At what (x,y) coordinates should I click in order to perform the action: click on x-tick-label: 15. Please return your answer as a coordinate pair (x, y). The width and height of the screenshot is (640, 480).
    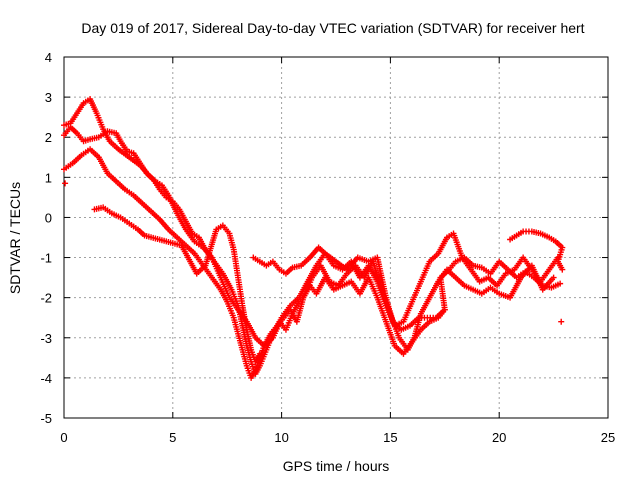
    Looking at the image, I should click on (390, 437).